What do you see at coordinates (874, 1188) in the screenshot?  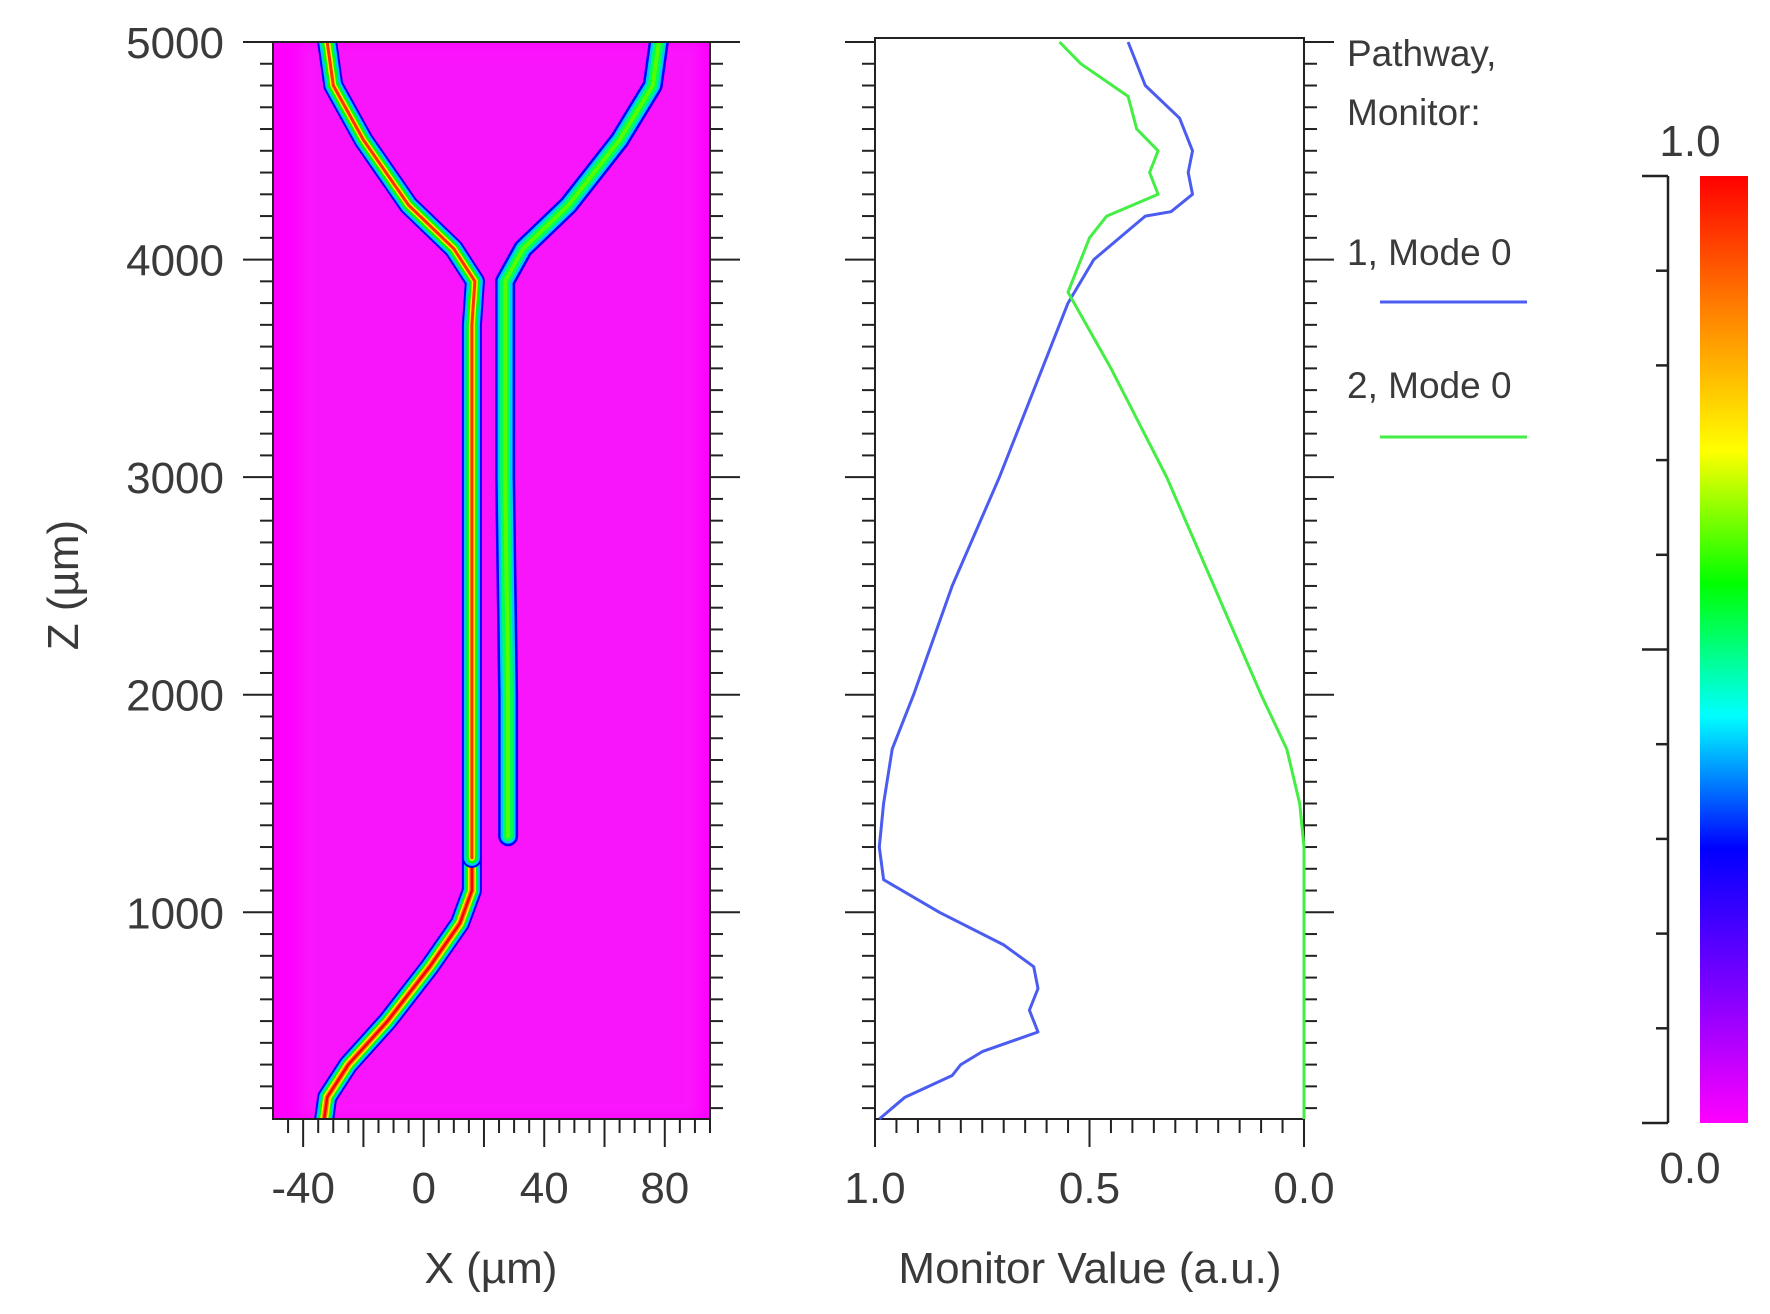 I see `x-tick-label: 1.0` at bounding box center [874, 1188].